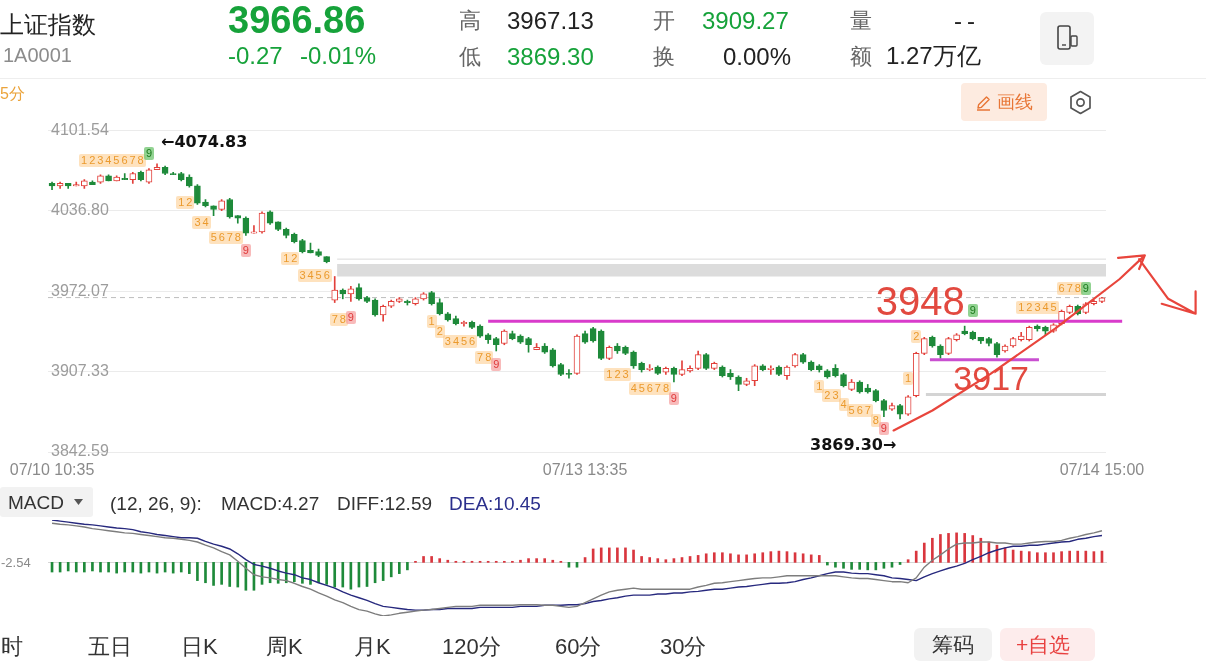 The width and height of the screenshot is (1206, 661). I want to click on candlestick, so click(254, 229).